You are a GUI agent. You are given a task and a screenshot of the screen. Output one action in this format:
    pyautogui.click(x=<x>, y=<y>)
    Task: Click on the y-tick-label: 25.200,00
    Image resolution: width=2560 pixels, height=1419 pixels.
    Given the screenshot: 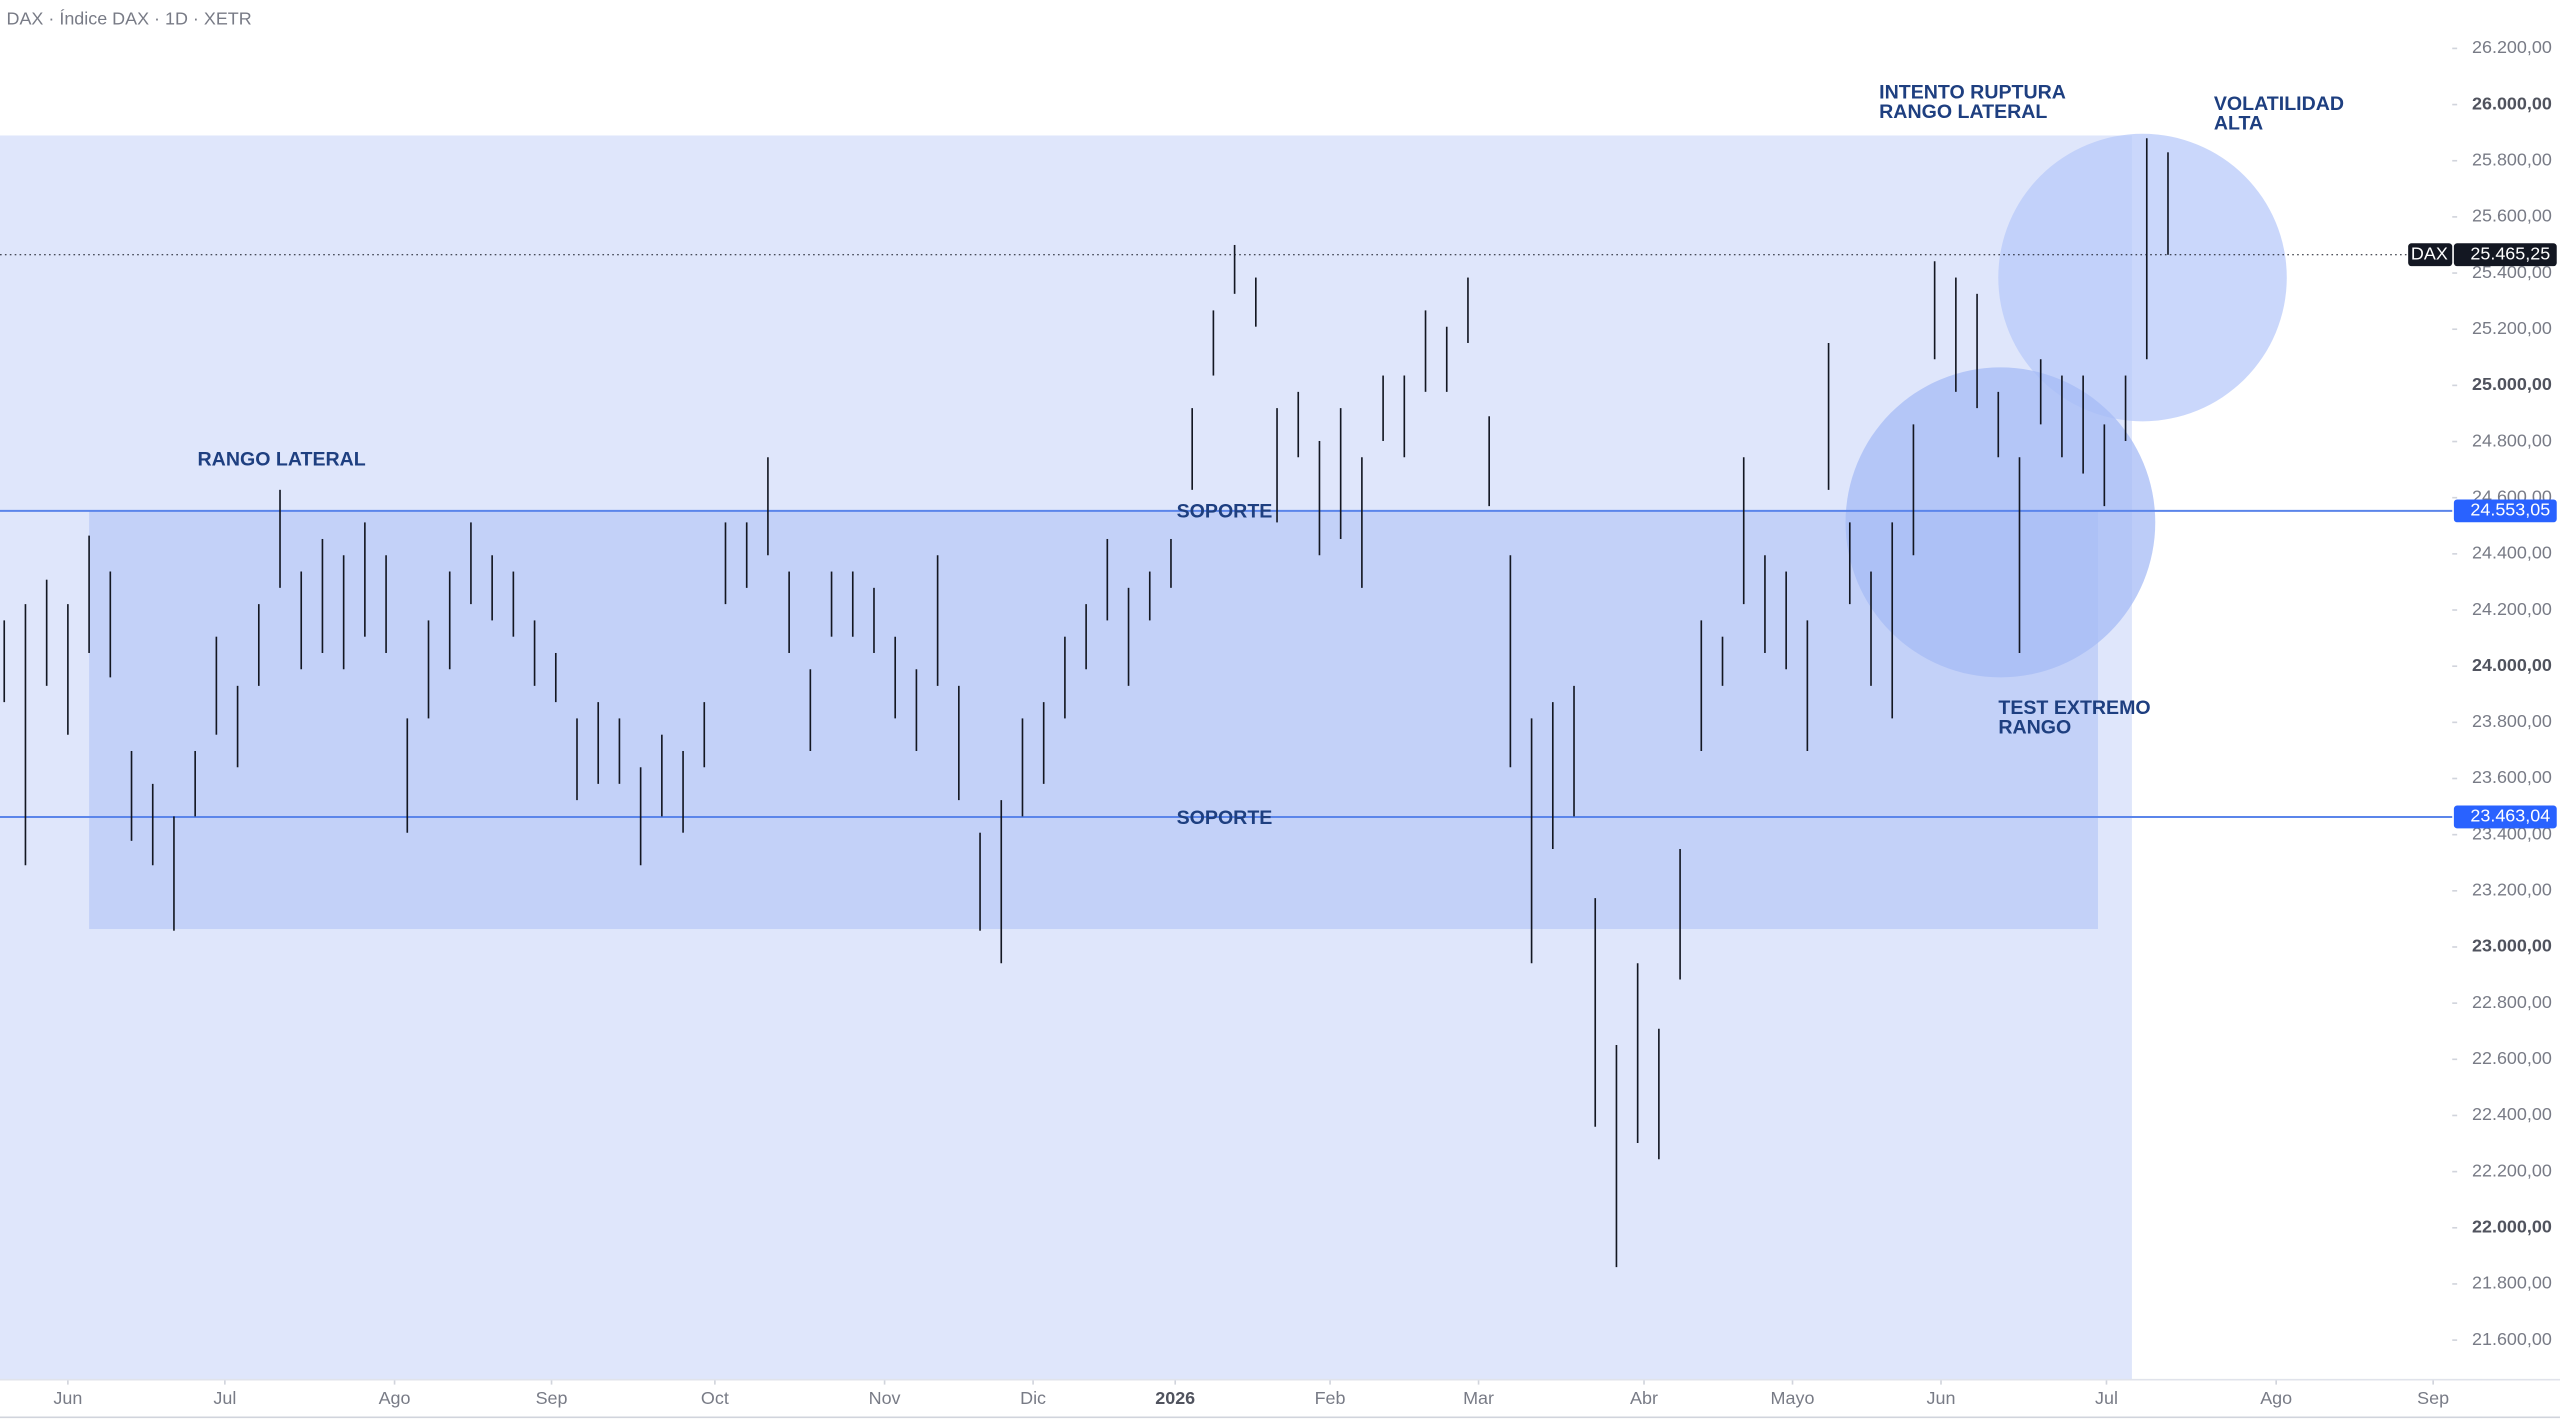 What is the action you would take?
    pyautogui.click(x=2512, y=328)
    